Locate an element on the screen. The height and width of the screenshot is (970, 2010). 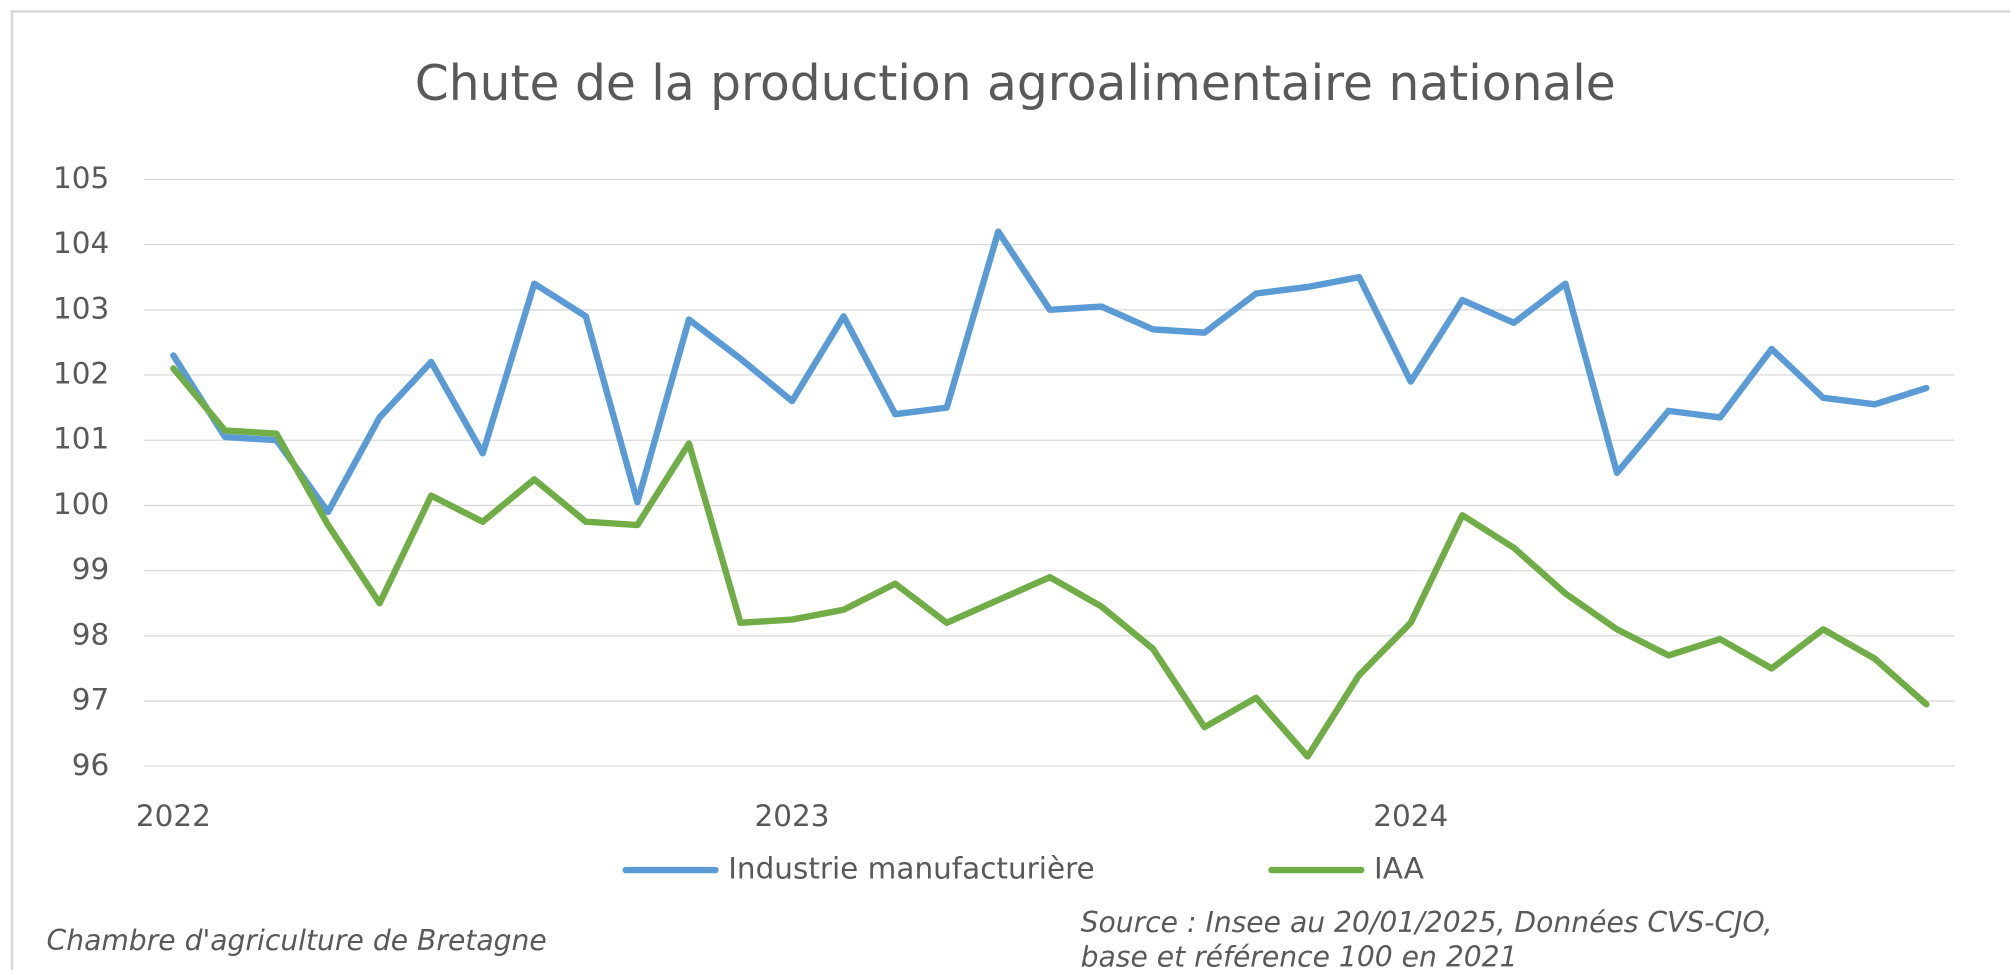
y-tick-label: 100 is located at coordinates (81, 504).